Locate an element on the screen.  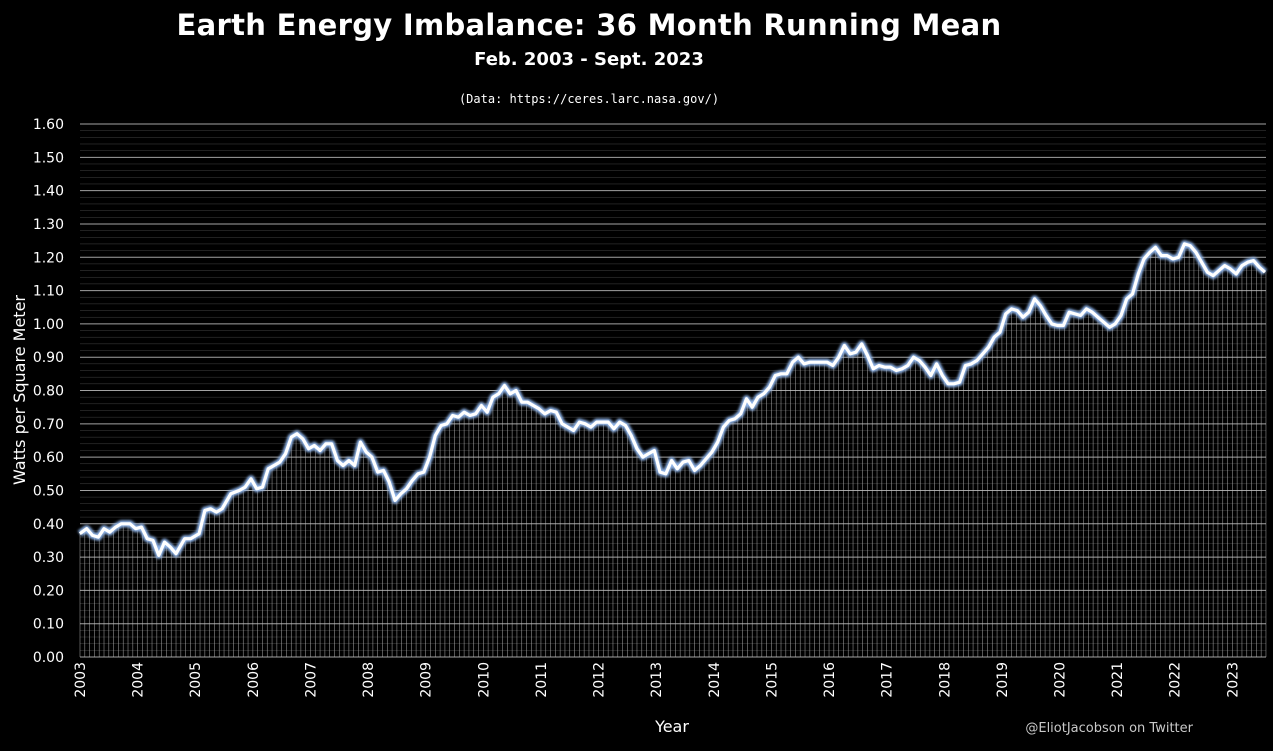
y-tick-label: 0.10 is located at coordinates (48, 625).